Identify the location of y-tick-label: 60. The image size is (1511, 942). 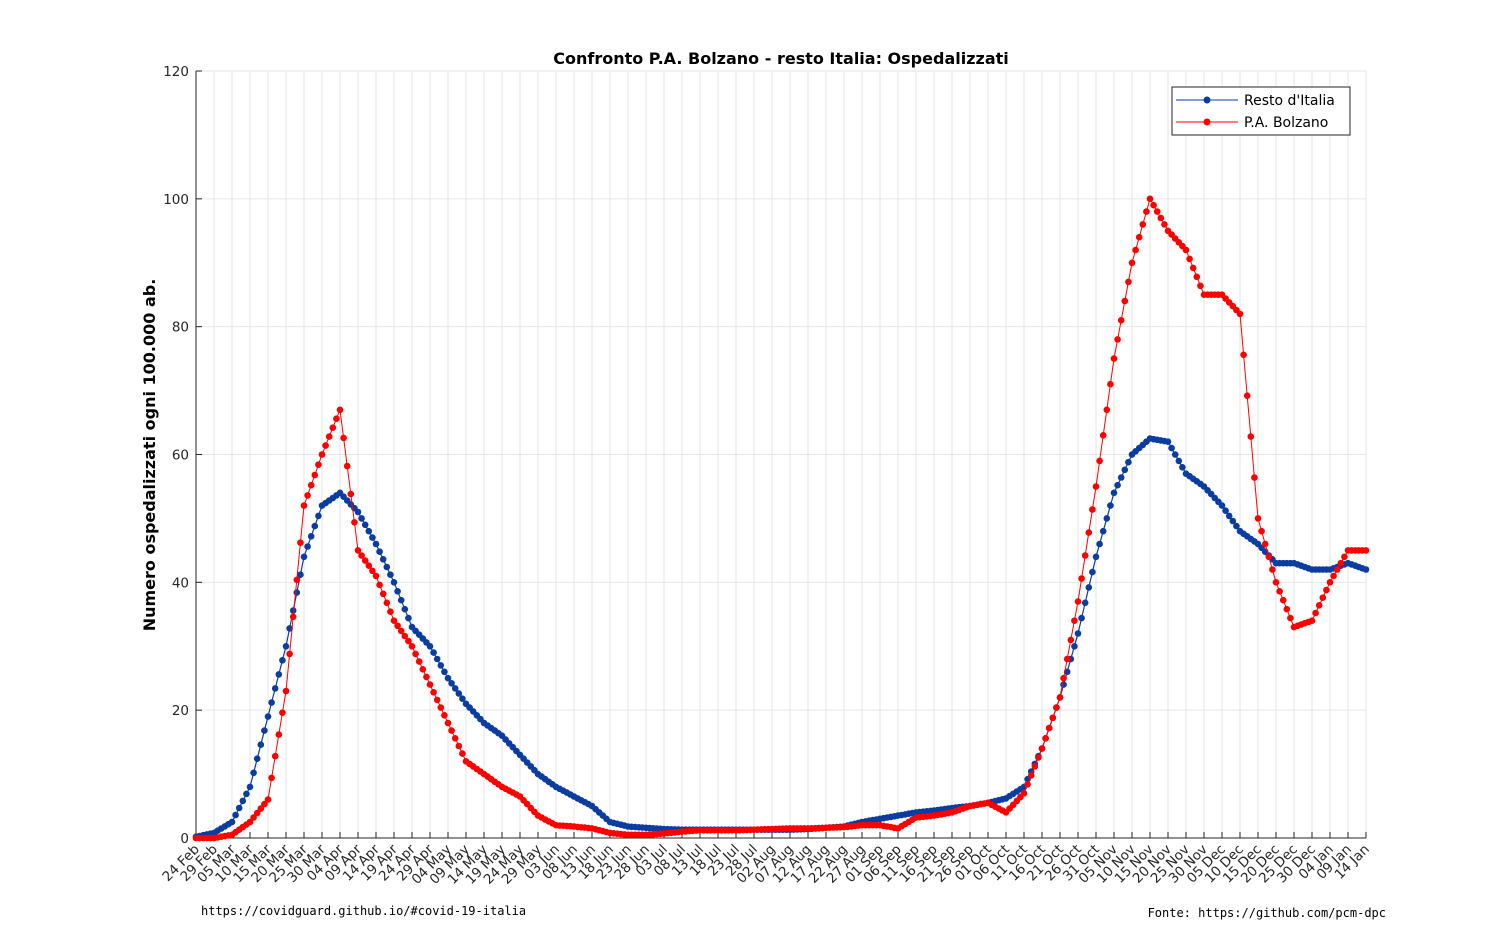
(180, 456).